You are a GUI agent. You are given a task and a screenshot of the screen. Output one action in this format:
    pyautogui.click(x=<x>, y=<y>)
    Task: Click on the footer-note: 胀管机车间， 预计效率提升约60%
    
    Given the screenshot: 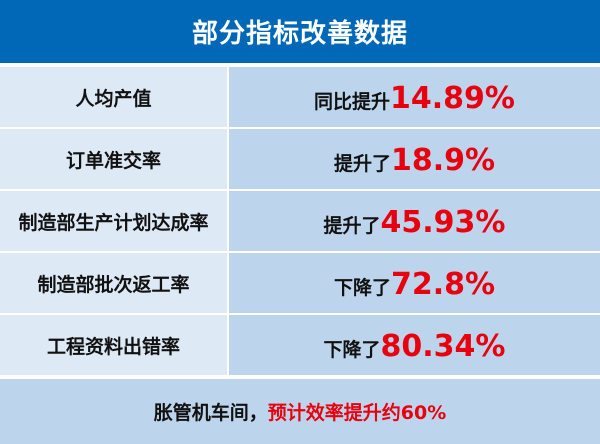 What is the action you would take?
    pyautogui.click(x=300, y=411)
    